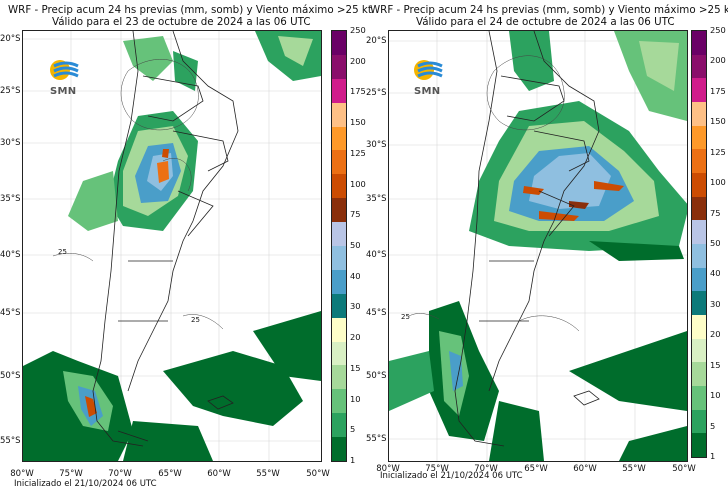 The width and height of the screenshot is (728, 494). Describe the element at coordinates (494, 193) in the screenshot. I see `wind-contours` at that location.